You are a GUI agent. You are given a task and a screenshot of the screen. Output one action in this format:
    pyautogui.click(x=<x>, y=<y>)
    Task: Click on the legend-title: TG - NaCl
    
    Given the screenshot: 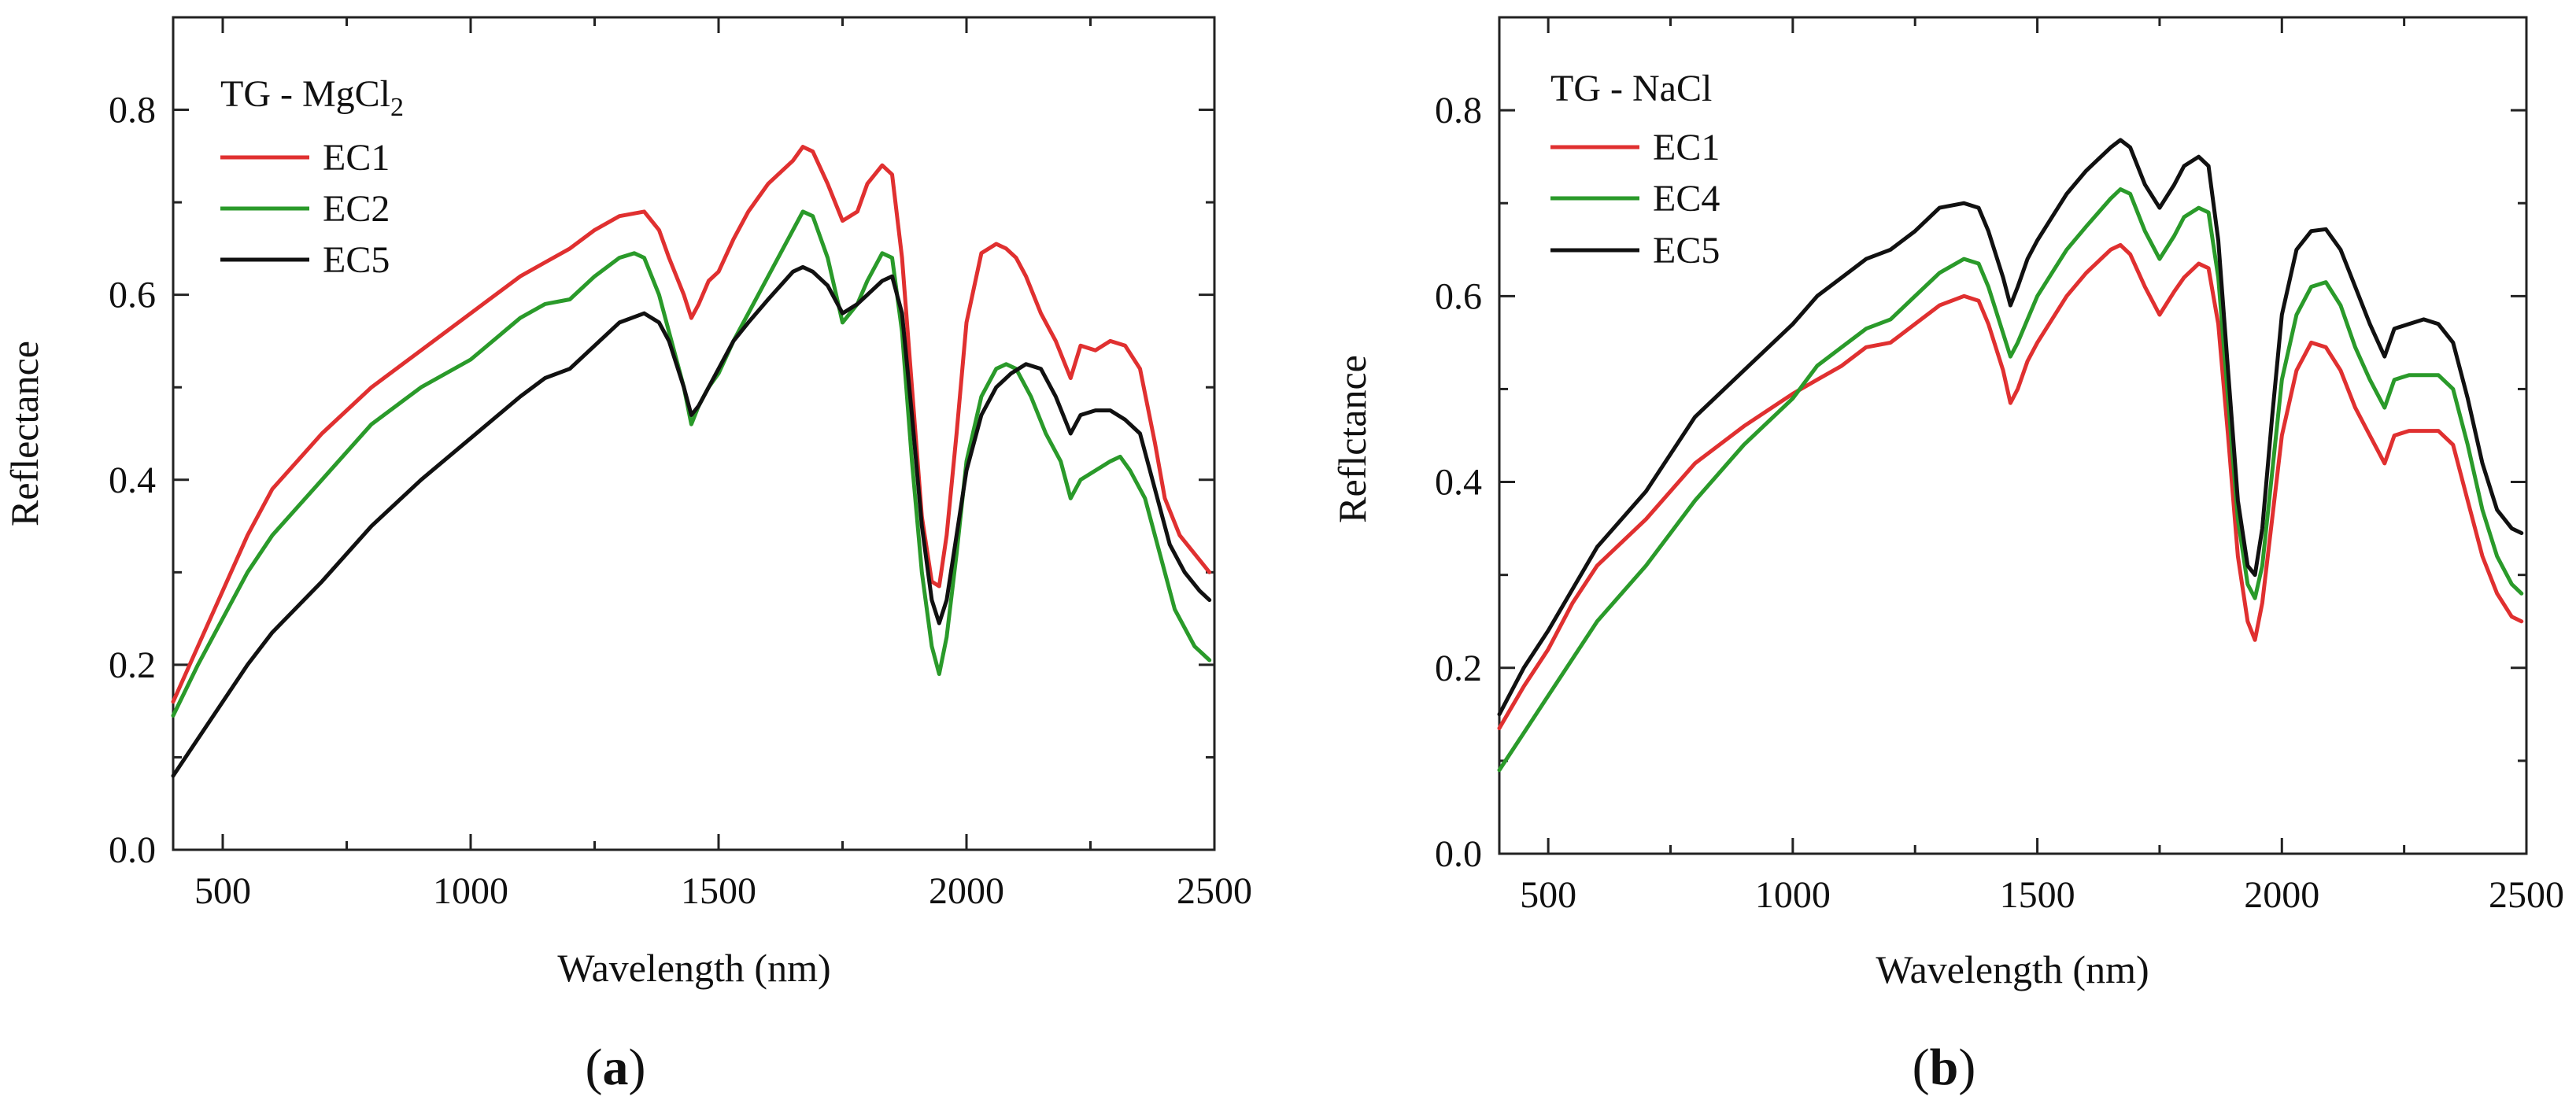 What is the action you would take?
    pyautogui.click(x=1631, y=88)
    